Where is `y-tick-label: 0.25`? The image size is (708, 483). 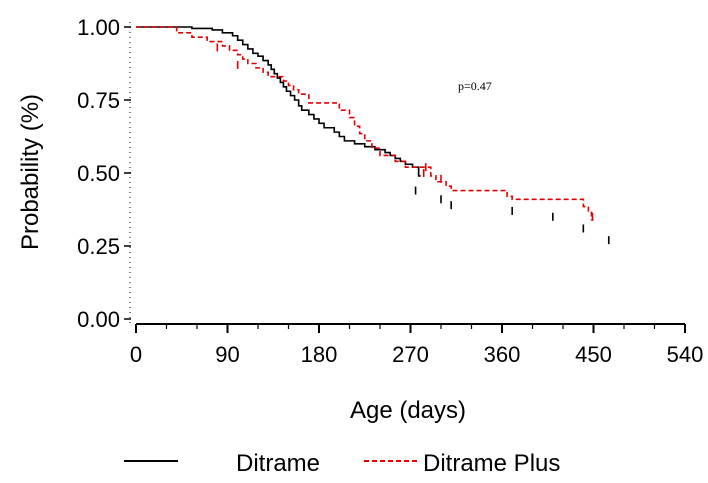 y-tick-label: 0.25 is located at coordinates (98, 246).